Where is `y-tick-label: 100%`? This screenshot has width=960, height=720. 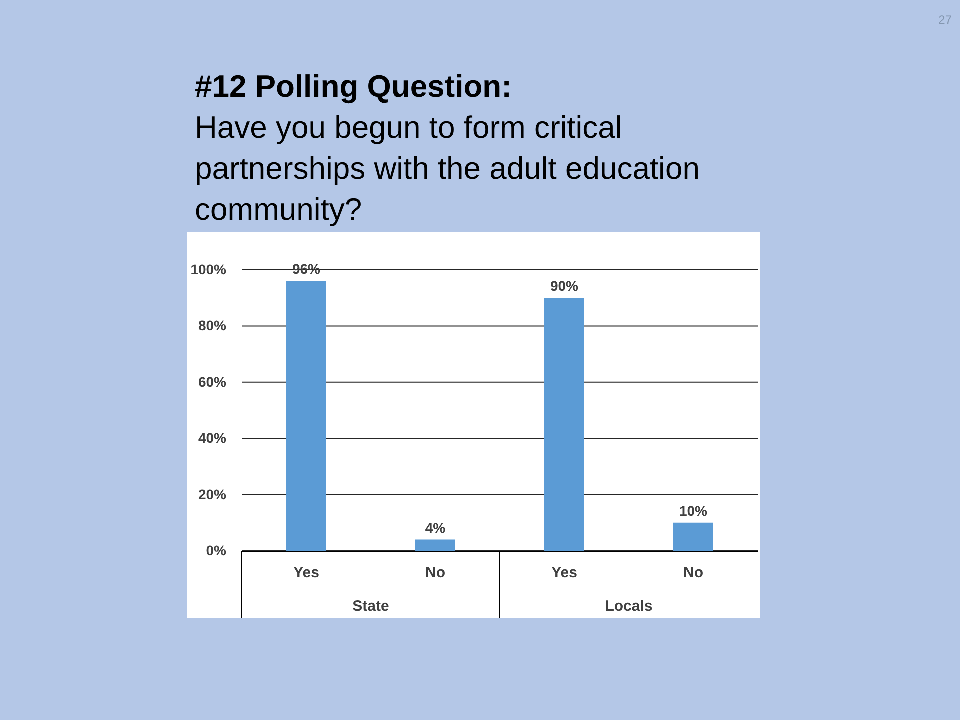
y-tick-label: 100% is located at coordinates (209, 270).